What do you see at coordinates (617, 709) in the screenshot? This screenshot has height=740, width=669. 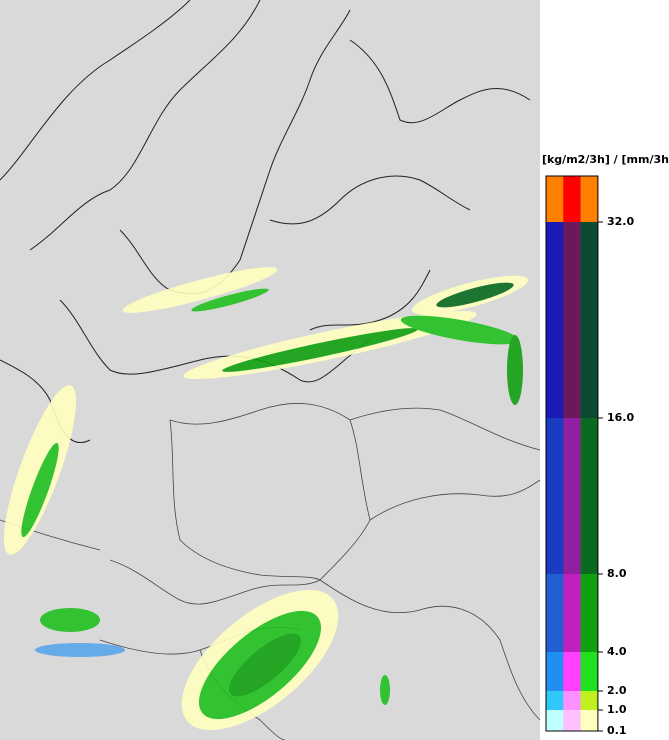 I see `tick-label: 1.0` at bounding box center [617, 709].